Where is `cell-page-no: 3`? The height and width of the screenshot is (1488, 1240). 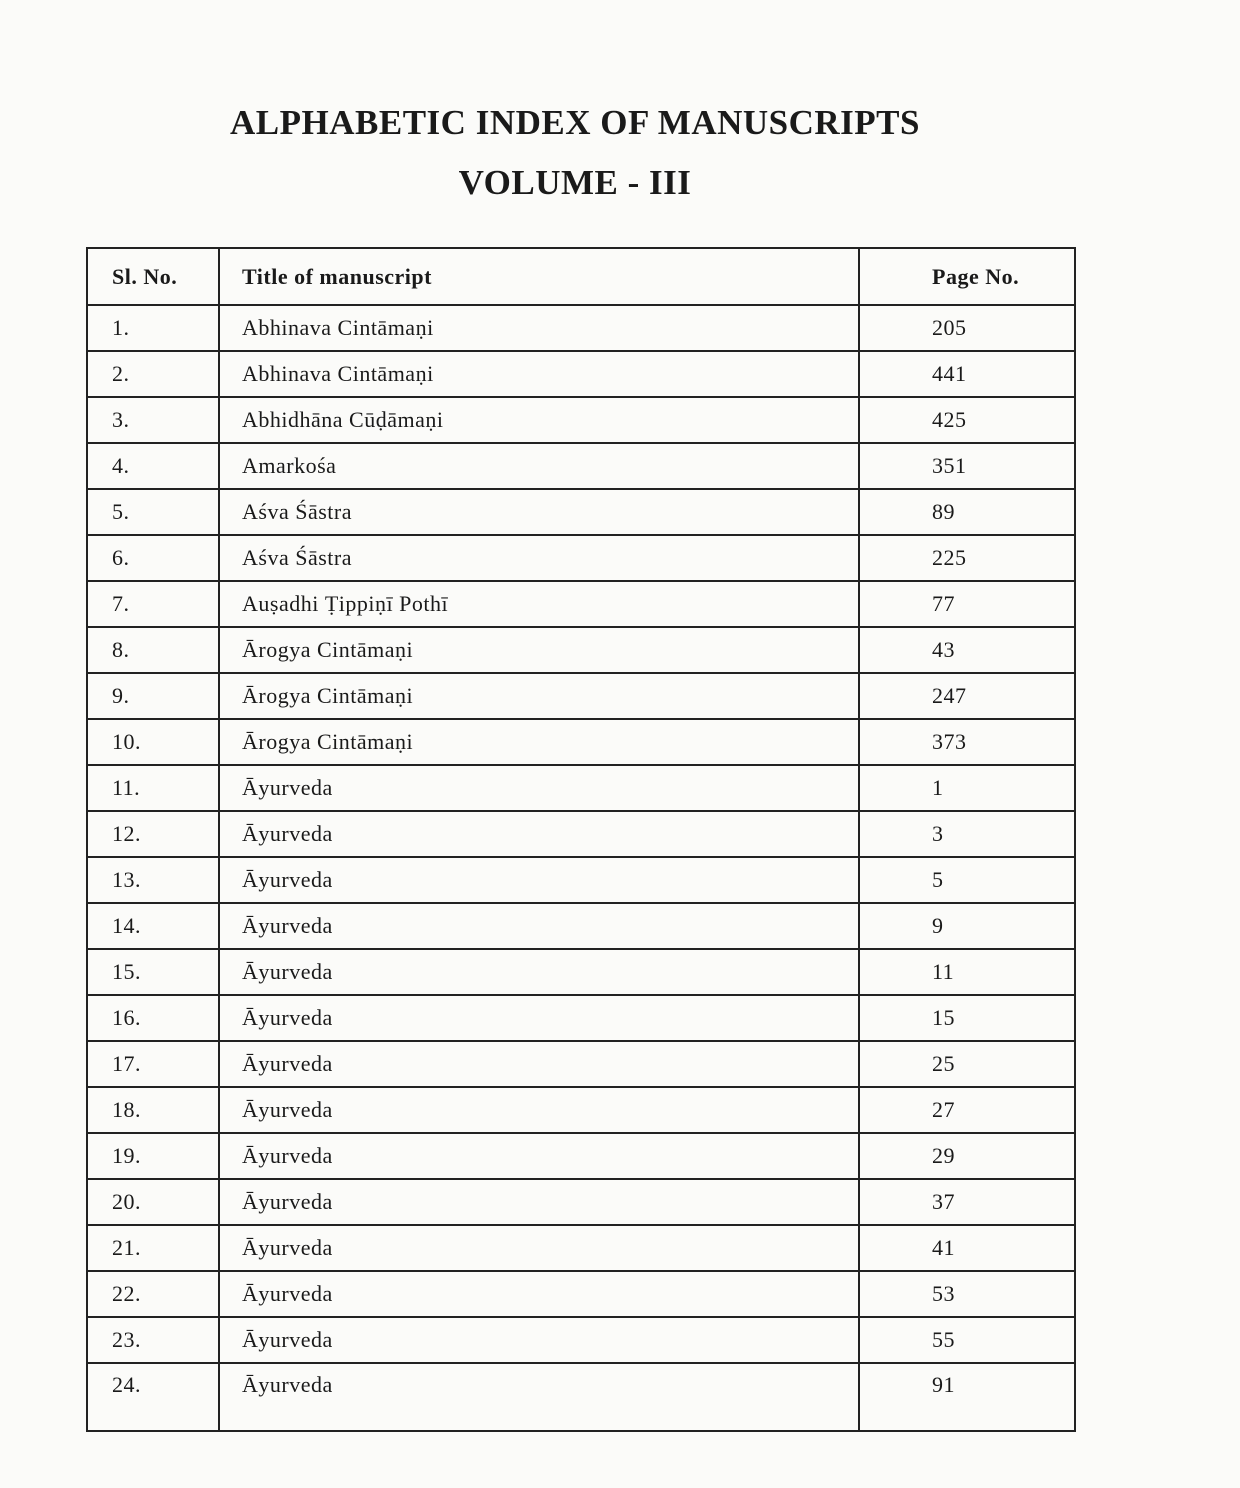 cell-page-no: 3 is located at coordinates (967, 834).